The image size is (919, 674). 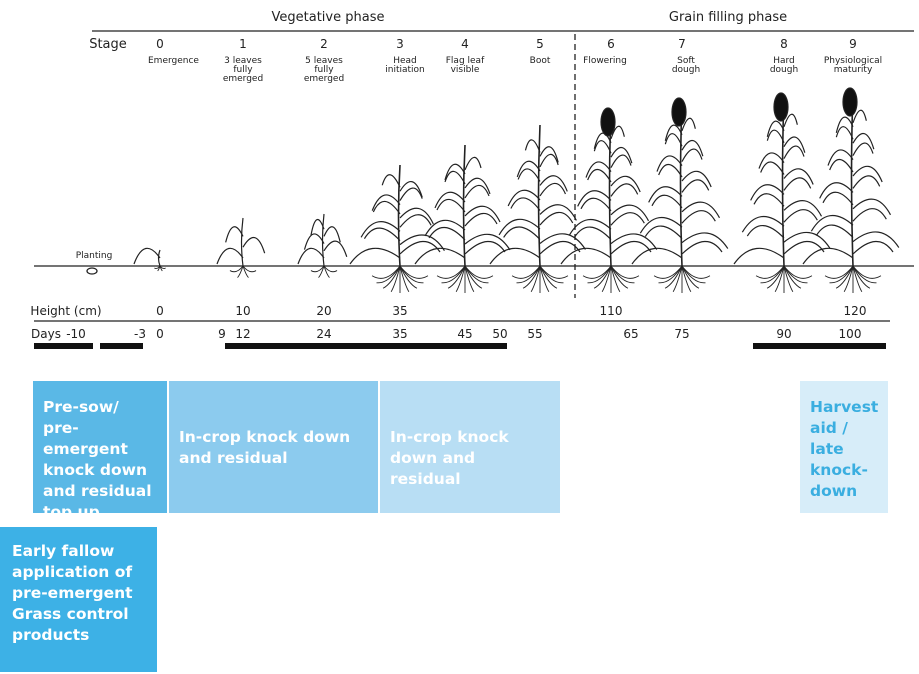 What do you see at coordinates (405, 65) in the screenshot?
I see `stage-name: Head initiation` at bounding box center [405, 65].